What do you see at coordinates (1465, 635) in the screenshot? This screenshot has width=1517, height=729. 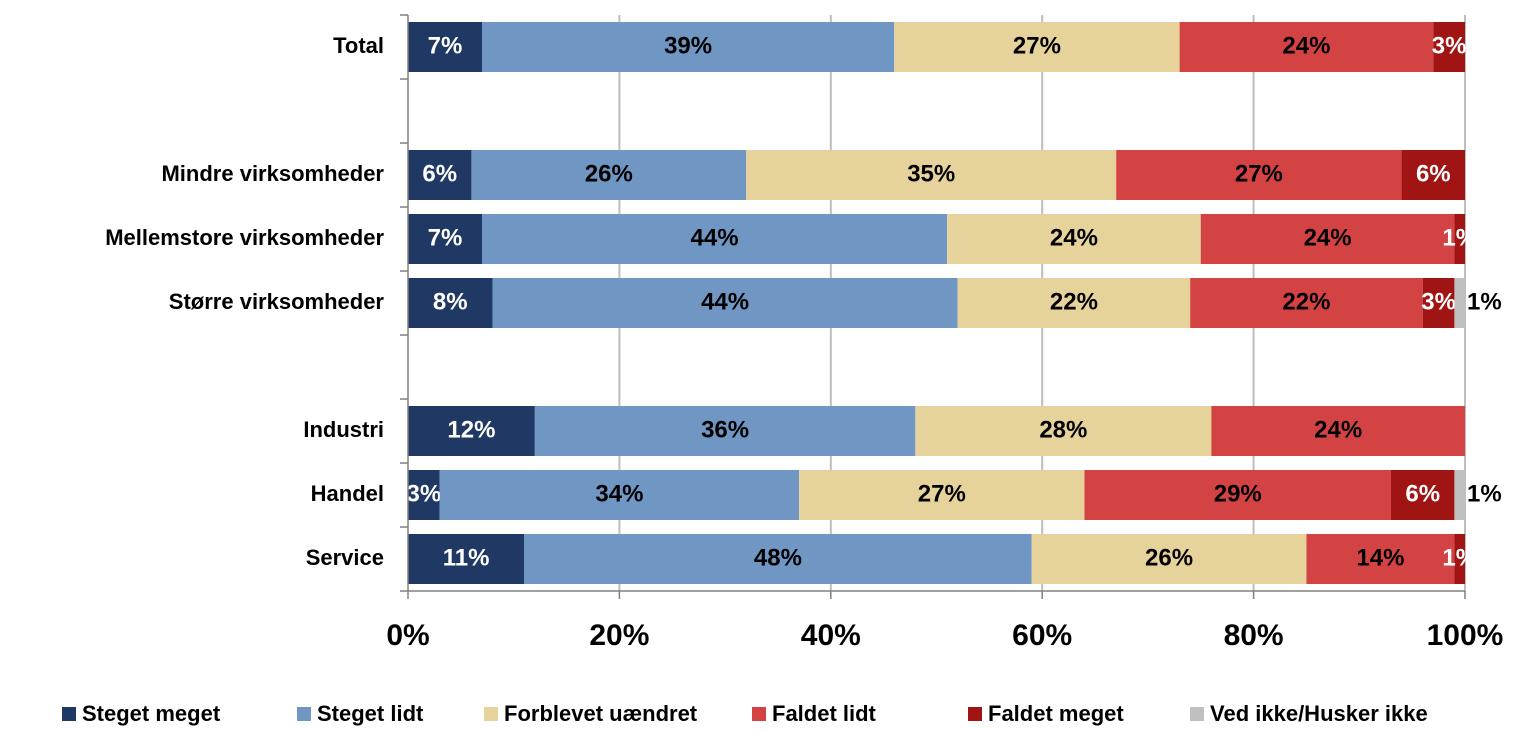 I see `x-tick-label: 100%` at bounding box center [1465, 635].